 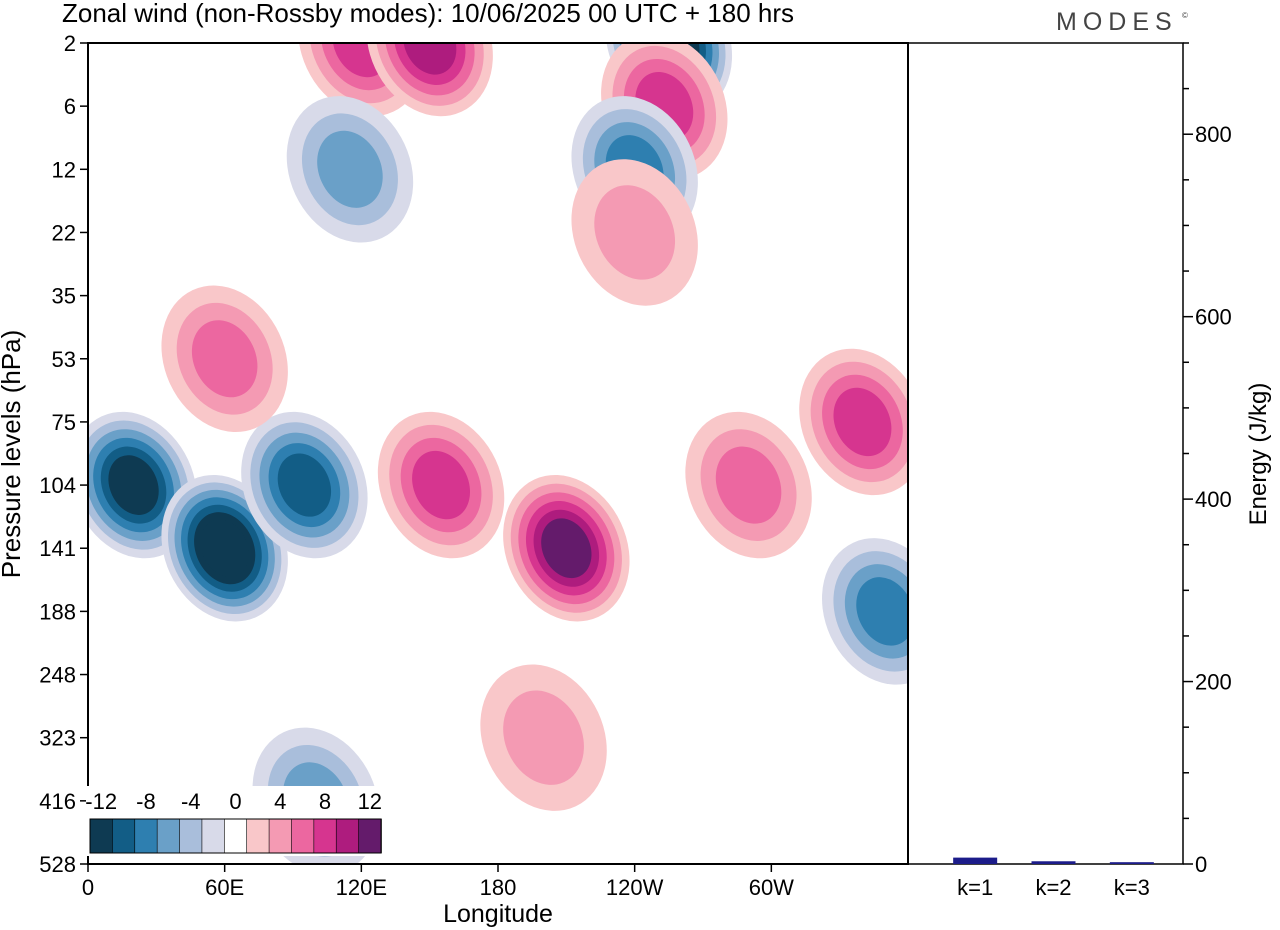 What do you see at coordinates (57, 738) in the screenshot?
I see `y-tick-label: 323` at bounding box center [57, 738].